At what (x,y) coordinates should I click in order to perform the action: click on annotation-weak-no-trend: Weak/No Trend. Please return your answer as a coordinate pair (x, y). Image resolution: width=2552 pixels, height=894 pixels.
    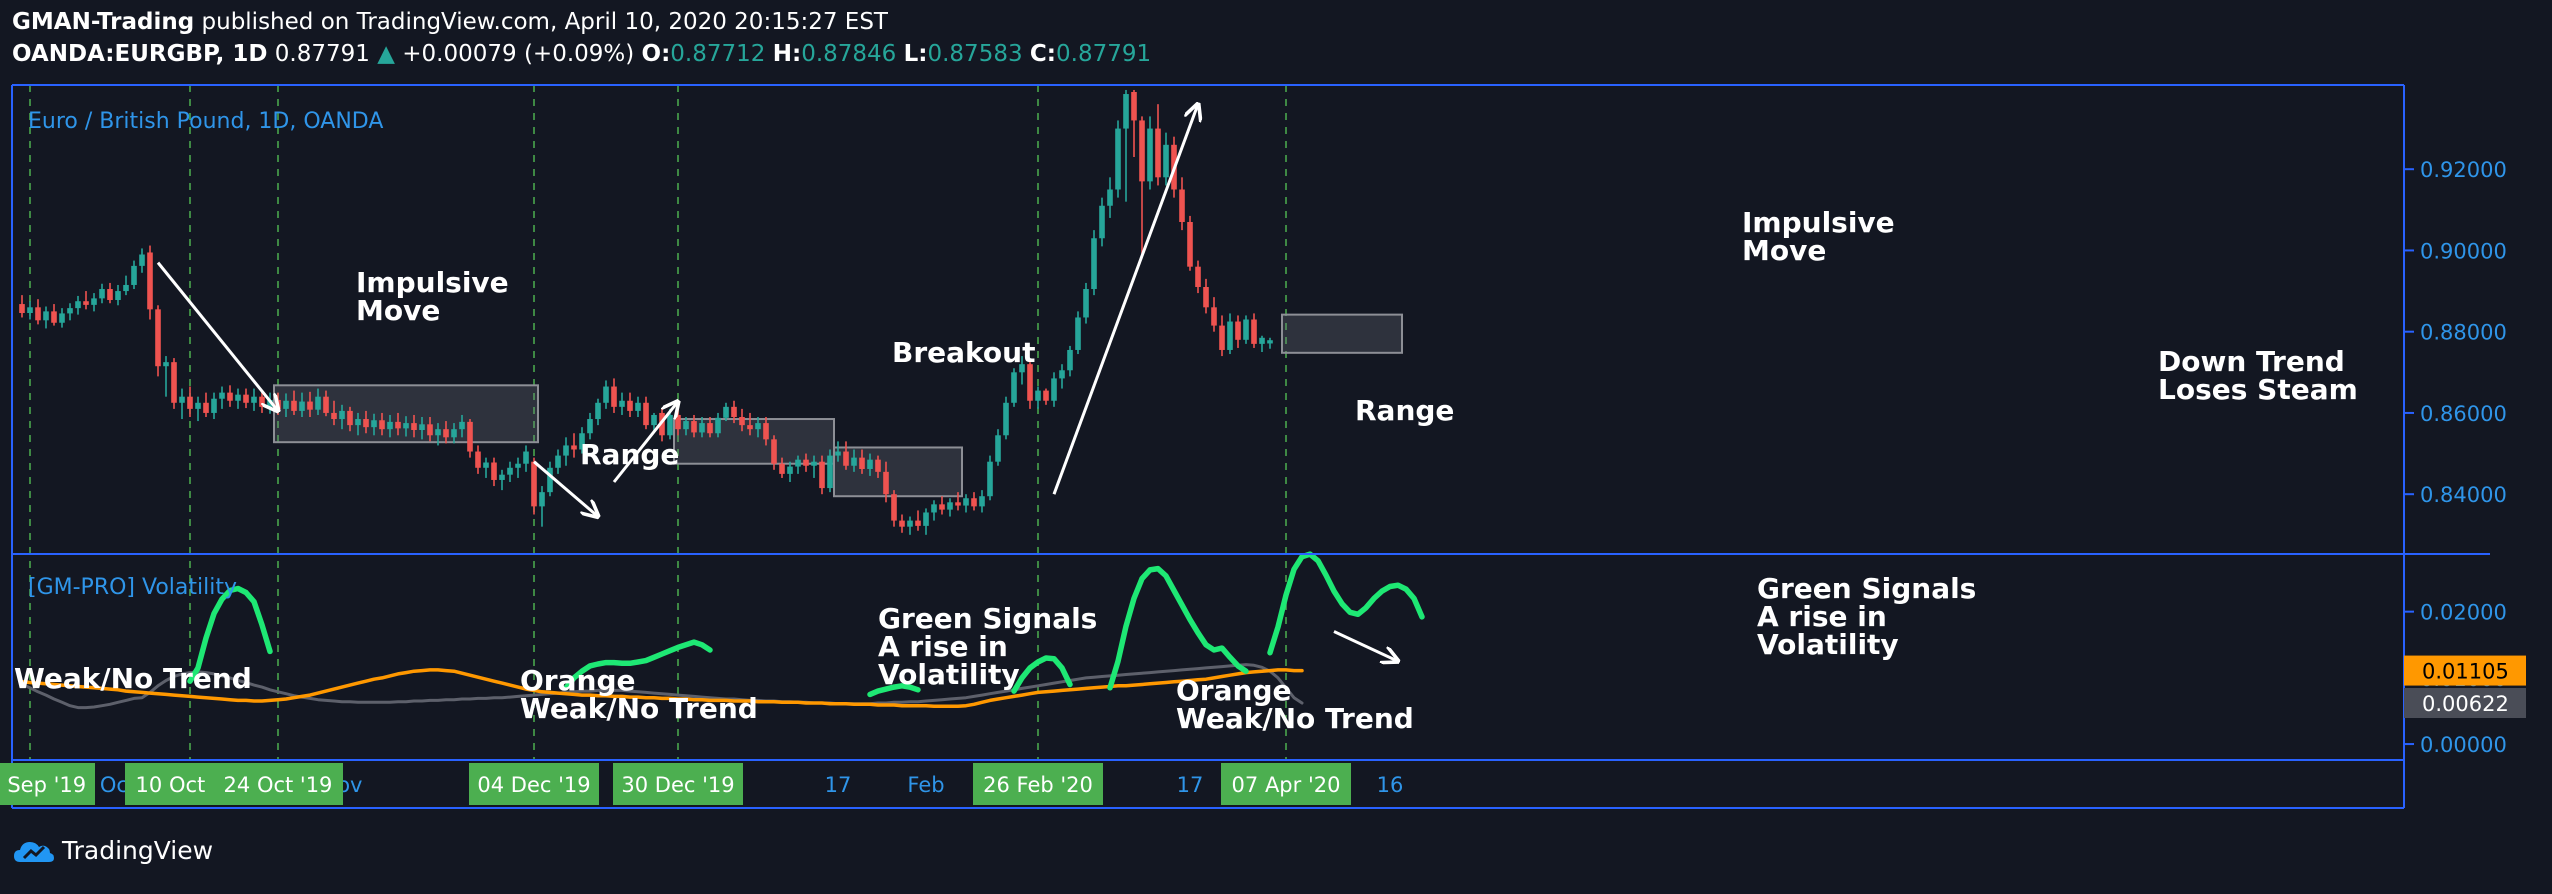
    Looking at the image, I should click on (133, 678).